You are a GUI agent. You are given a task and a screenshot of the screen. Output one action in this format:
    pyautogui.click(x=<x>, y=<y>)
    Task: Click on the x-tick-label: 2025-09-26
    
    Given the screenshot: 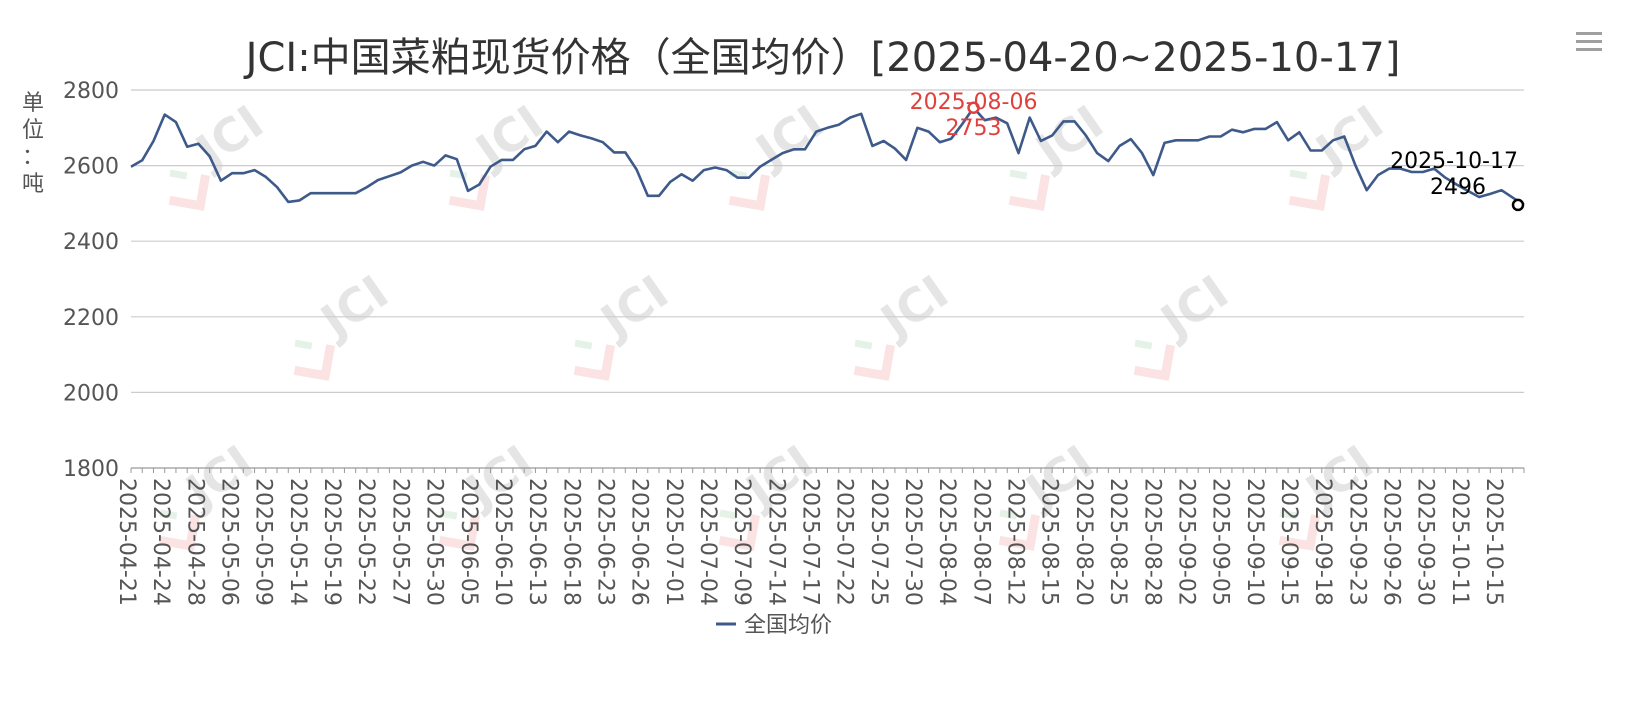 What is the action you would take?
    pyautogui.click(x=1390, y=542)
    